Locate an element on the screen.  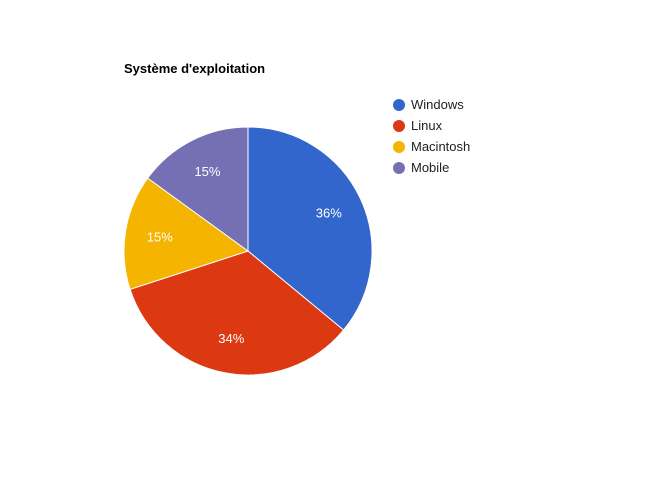
pie-slice-mobile is located at coordinates (197, 189).